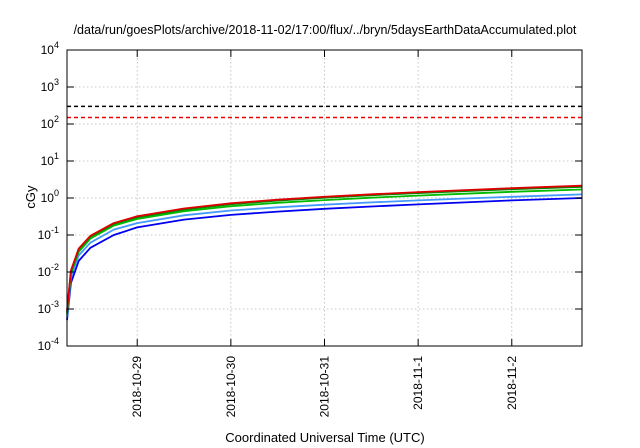 This screenshot has width=640, height=448. I want to click on y-tick-label: 10⁻³, so click(48, 307).